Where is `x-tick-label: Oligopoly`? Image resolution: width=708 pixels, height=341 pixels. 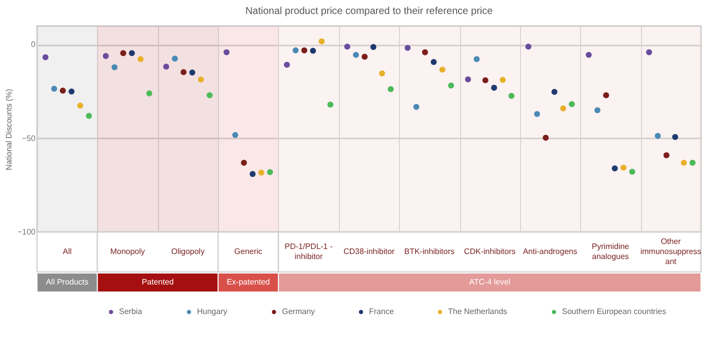 x-tick-label: Oligopoly is located at coordinates (188, 251).